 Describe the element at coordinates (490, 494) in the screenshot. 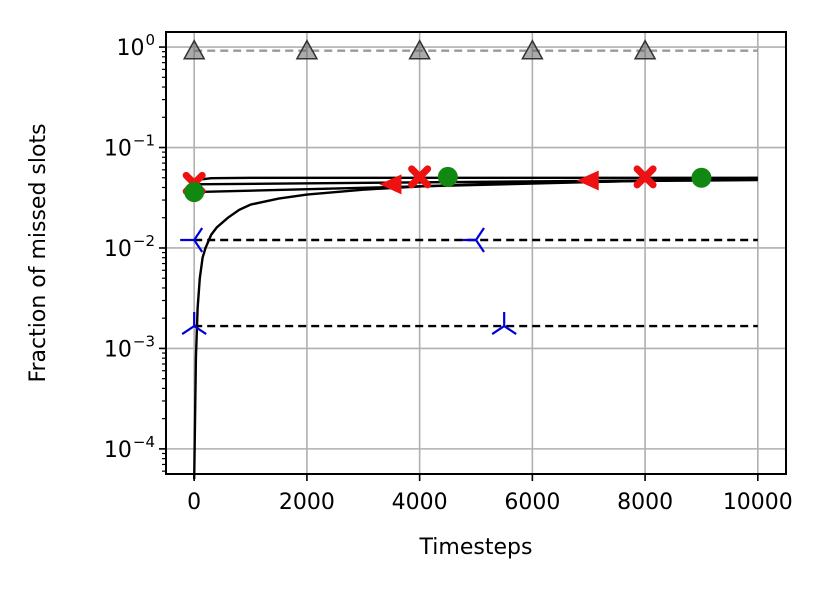

I see `x-axis-ticks: 0 2000 4000 6000 8000 10000` at that location.